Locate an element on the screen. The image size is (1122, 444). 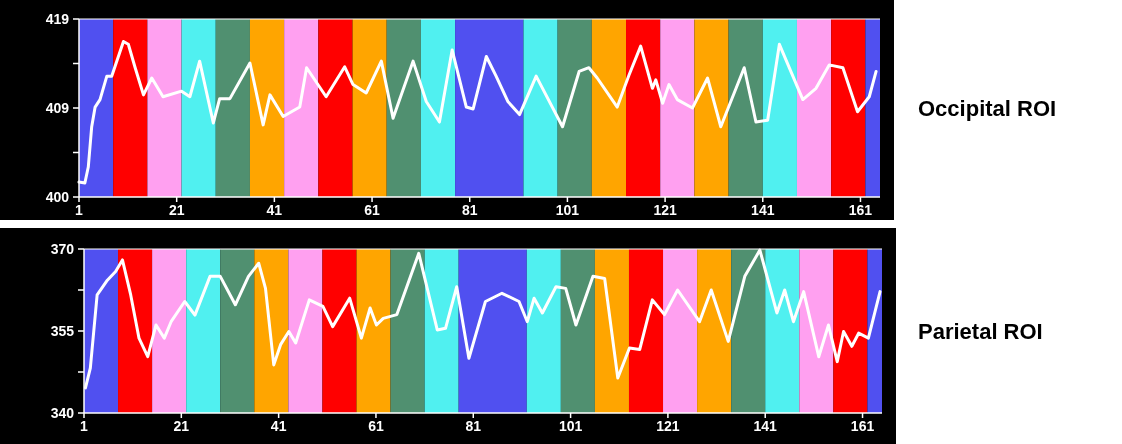
y-tick-label: 400 is located at coordinates (57, 196).